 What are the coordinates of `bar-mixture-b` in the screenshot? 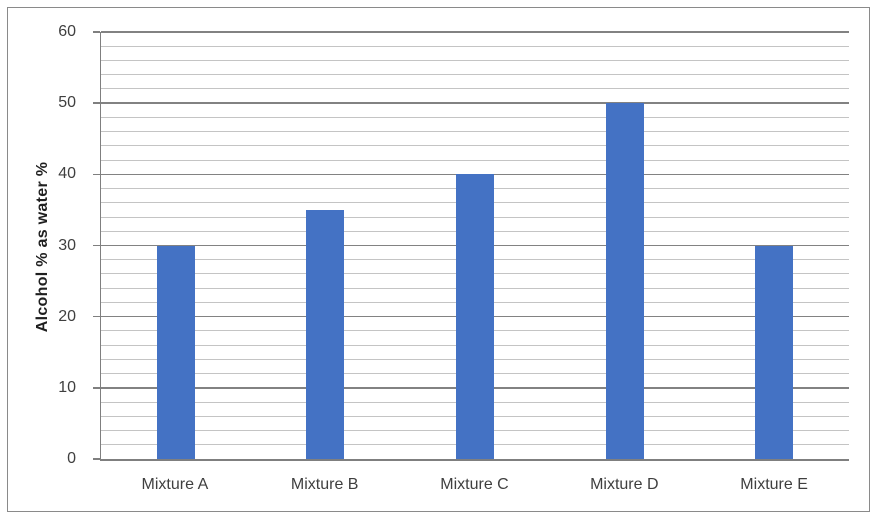 It's located at (325, 334).